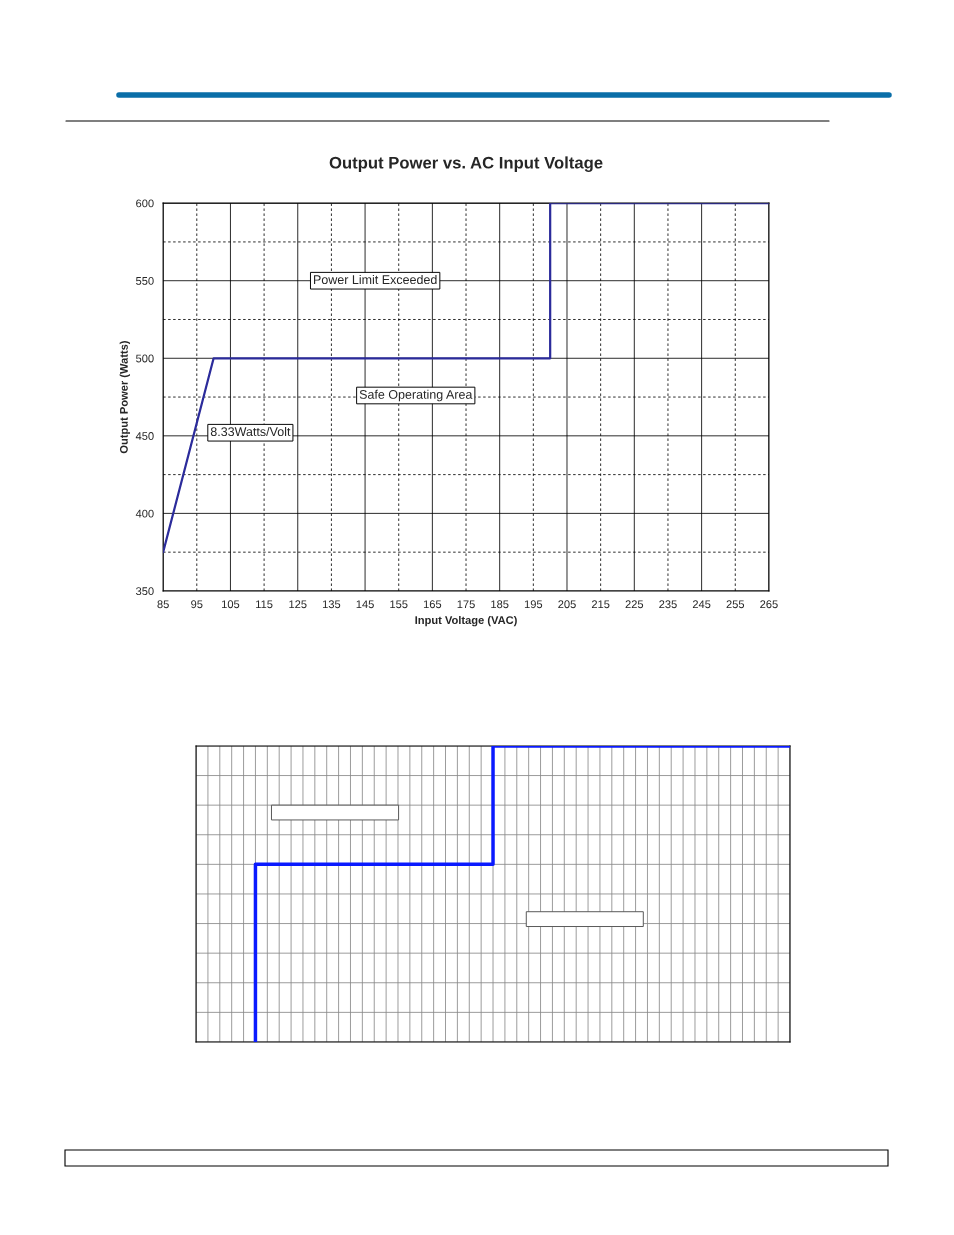  I want to click on x-tick-label: 175, so click(466, 604).